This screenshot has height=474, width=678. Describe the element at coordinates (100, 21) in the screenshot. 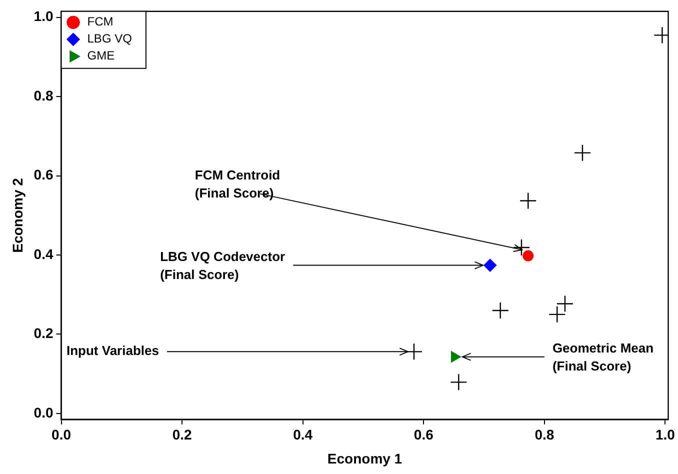

I see `legend-label: FCM` at that location.